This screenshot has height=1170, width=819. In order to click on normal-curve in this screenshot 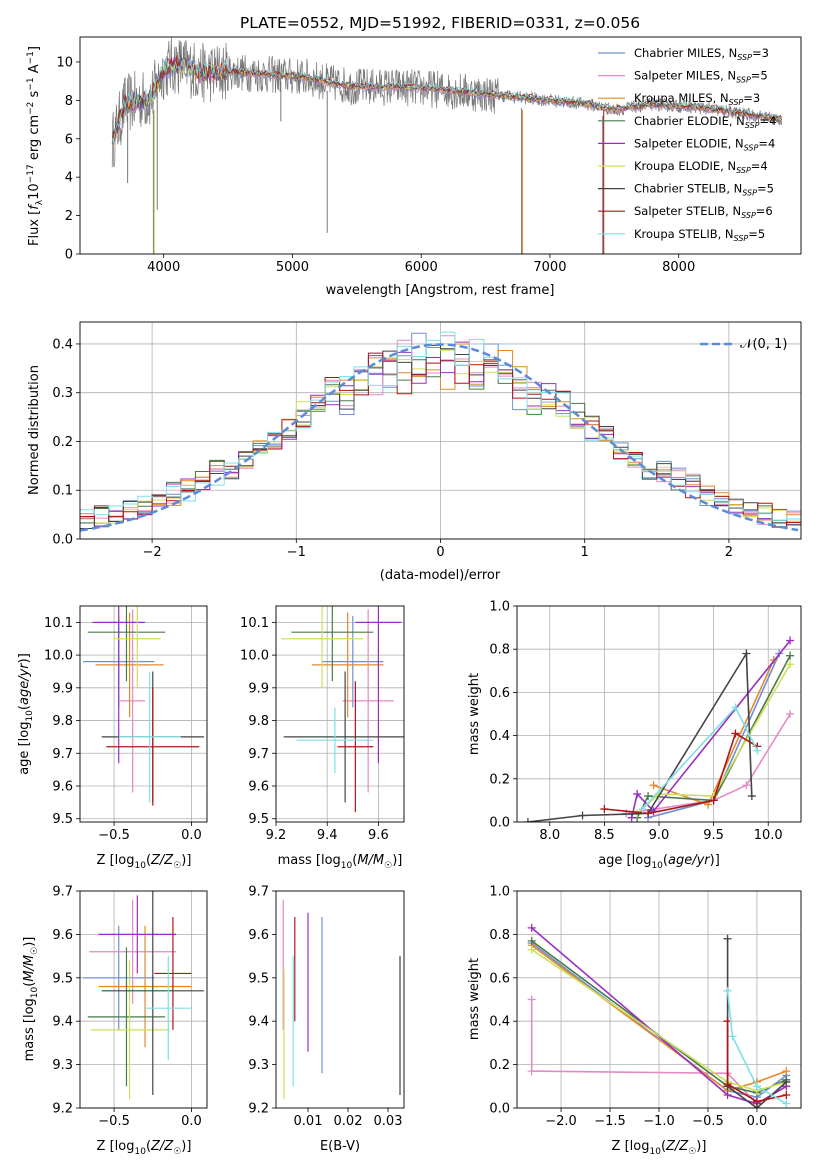, I will do `click(439, 437)`.